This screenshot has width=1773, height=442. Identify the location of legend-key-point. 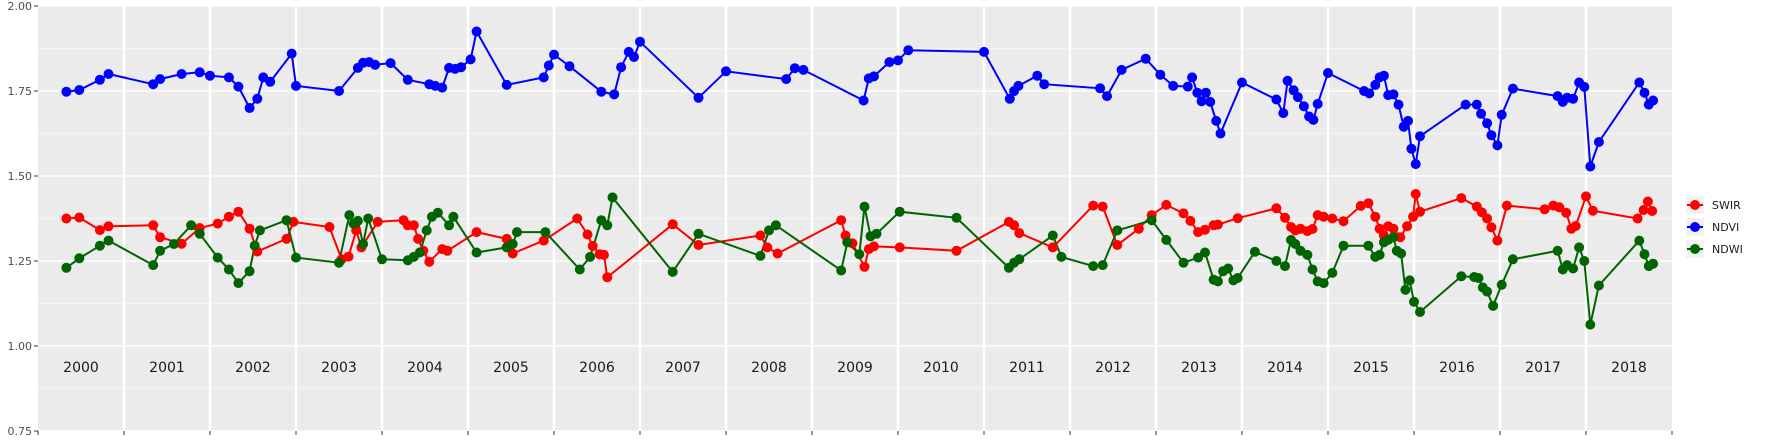
(1695, 249).